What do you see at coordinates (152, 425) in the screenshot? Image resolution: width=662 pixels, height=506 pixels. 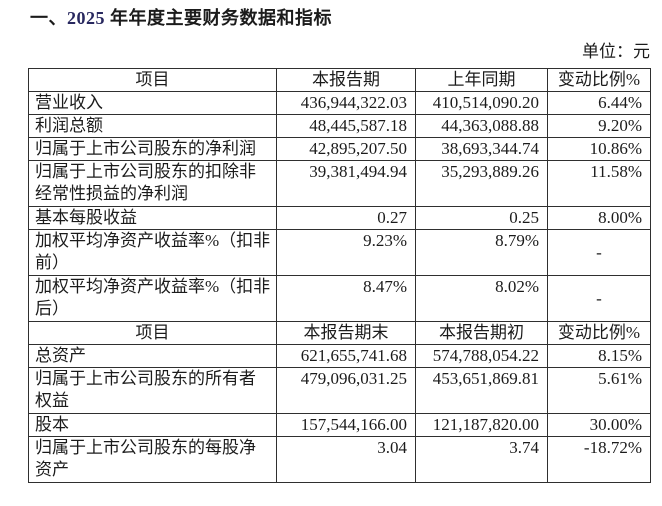 I see `item-cell: 股本` at bounding box center [152, 425].